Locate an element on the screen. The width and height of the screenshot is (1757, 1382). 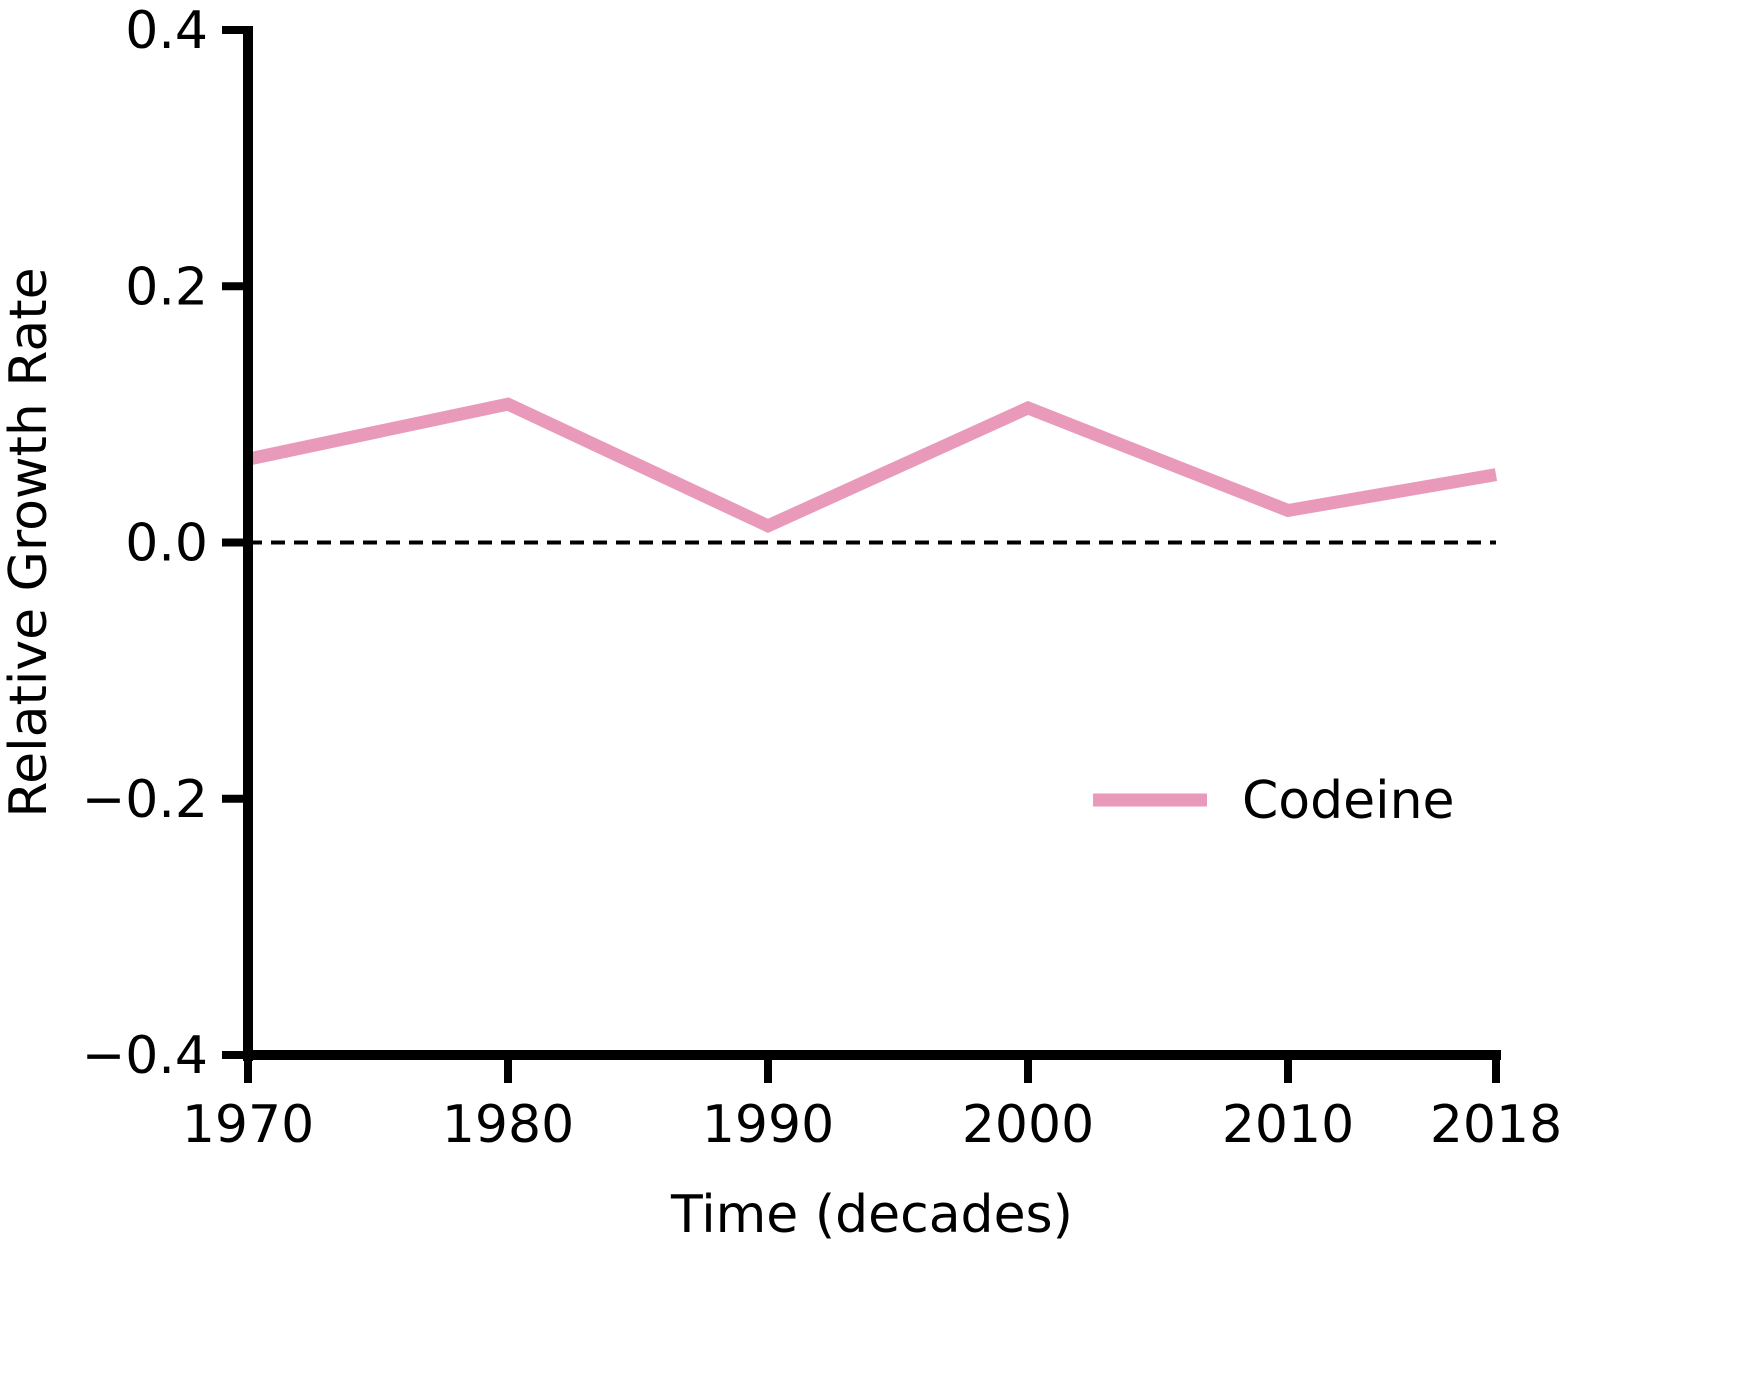
x-tick-label: 1970 is located at coordinates (248, 1125).